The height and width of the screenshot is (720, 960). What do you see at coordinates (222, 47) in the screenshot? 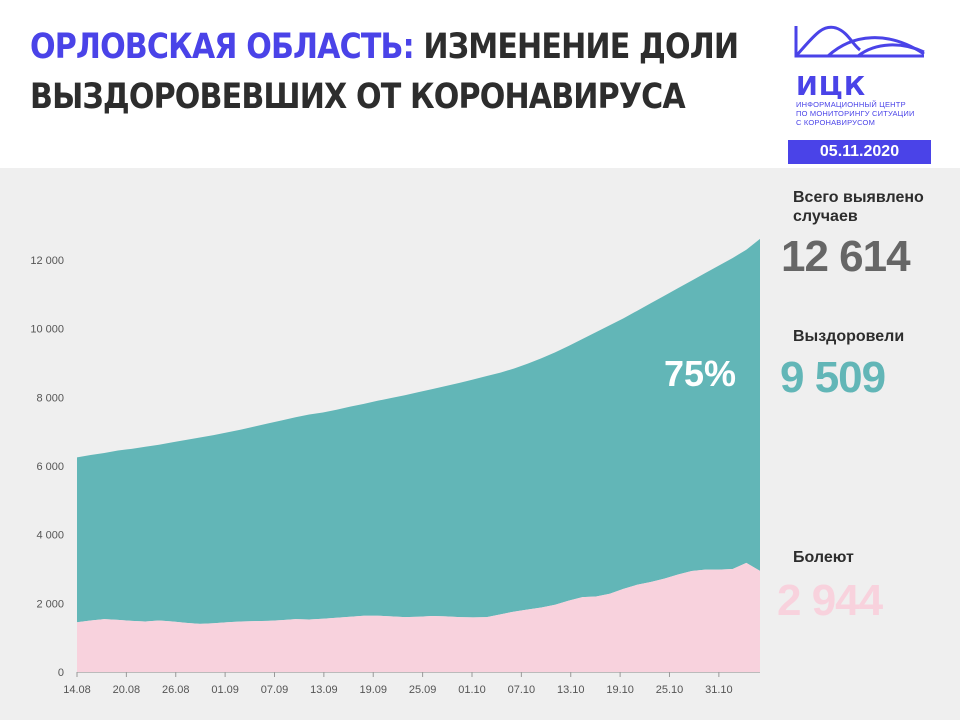
I see `title-region: ОРЛОВСКАЯ ОБЛАСТЬ:` at bounding box center [222, 47].